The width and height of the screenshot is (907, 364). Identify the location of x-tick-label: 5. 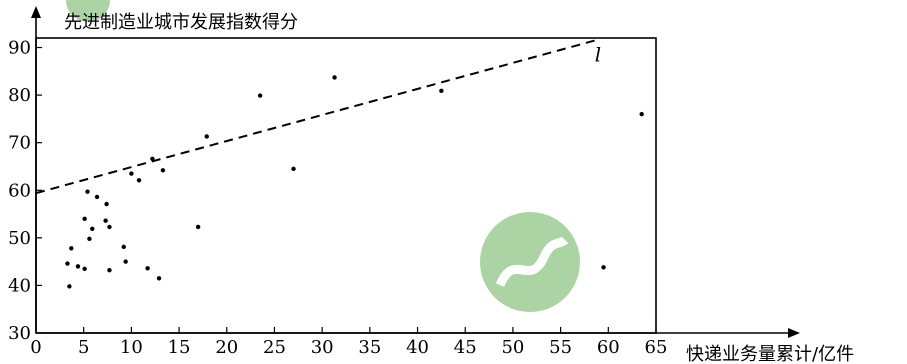
(83, 347).